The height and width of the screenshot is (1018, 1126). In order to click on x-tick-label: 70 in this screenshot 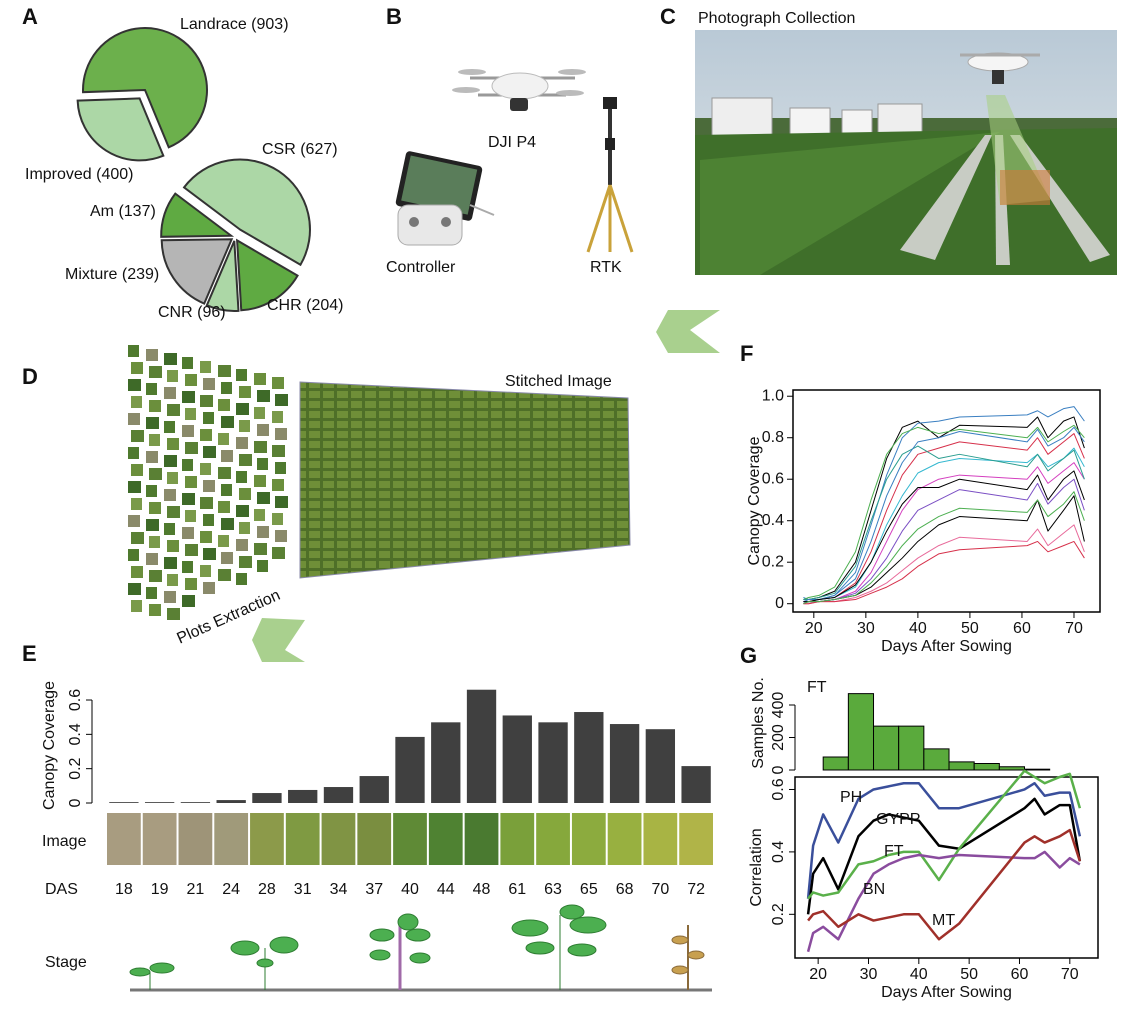, I will do `click(660, 889)`.